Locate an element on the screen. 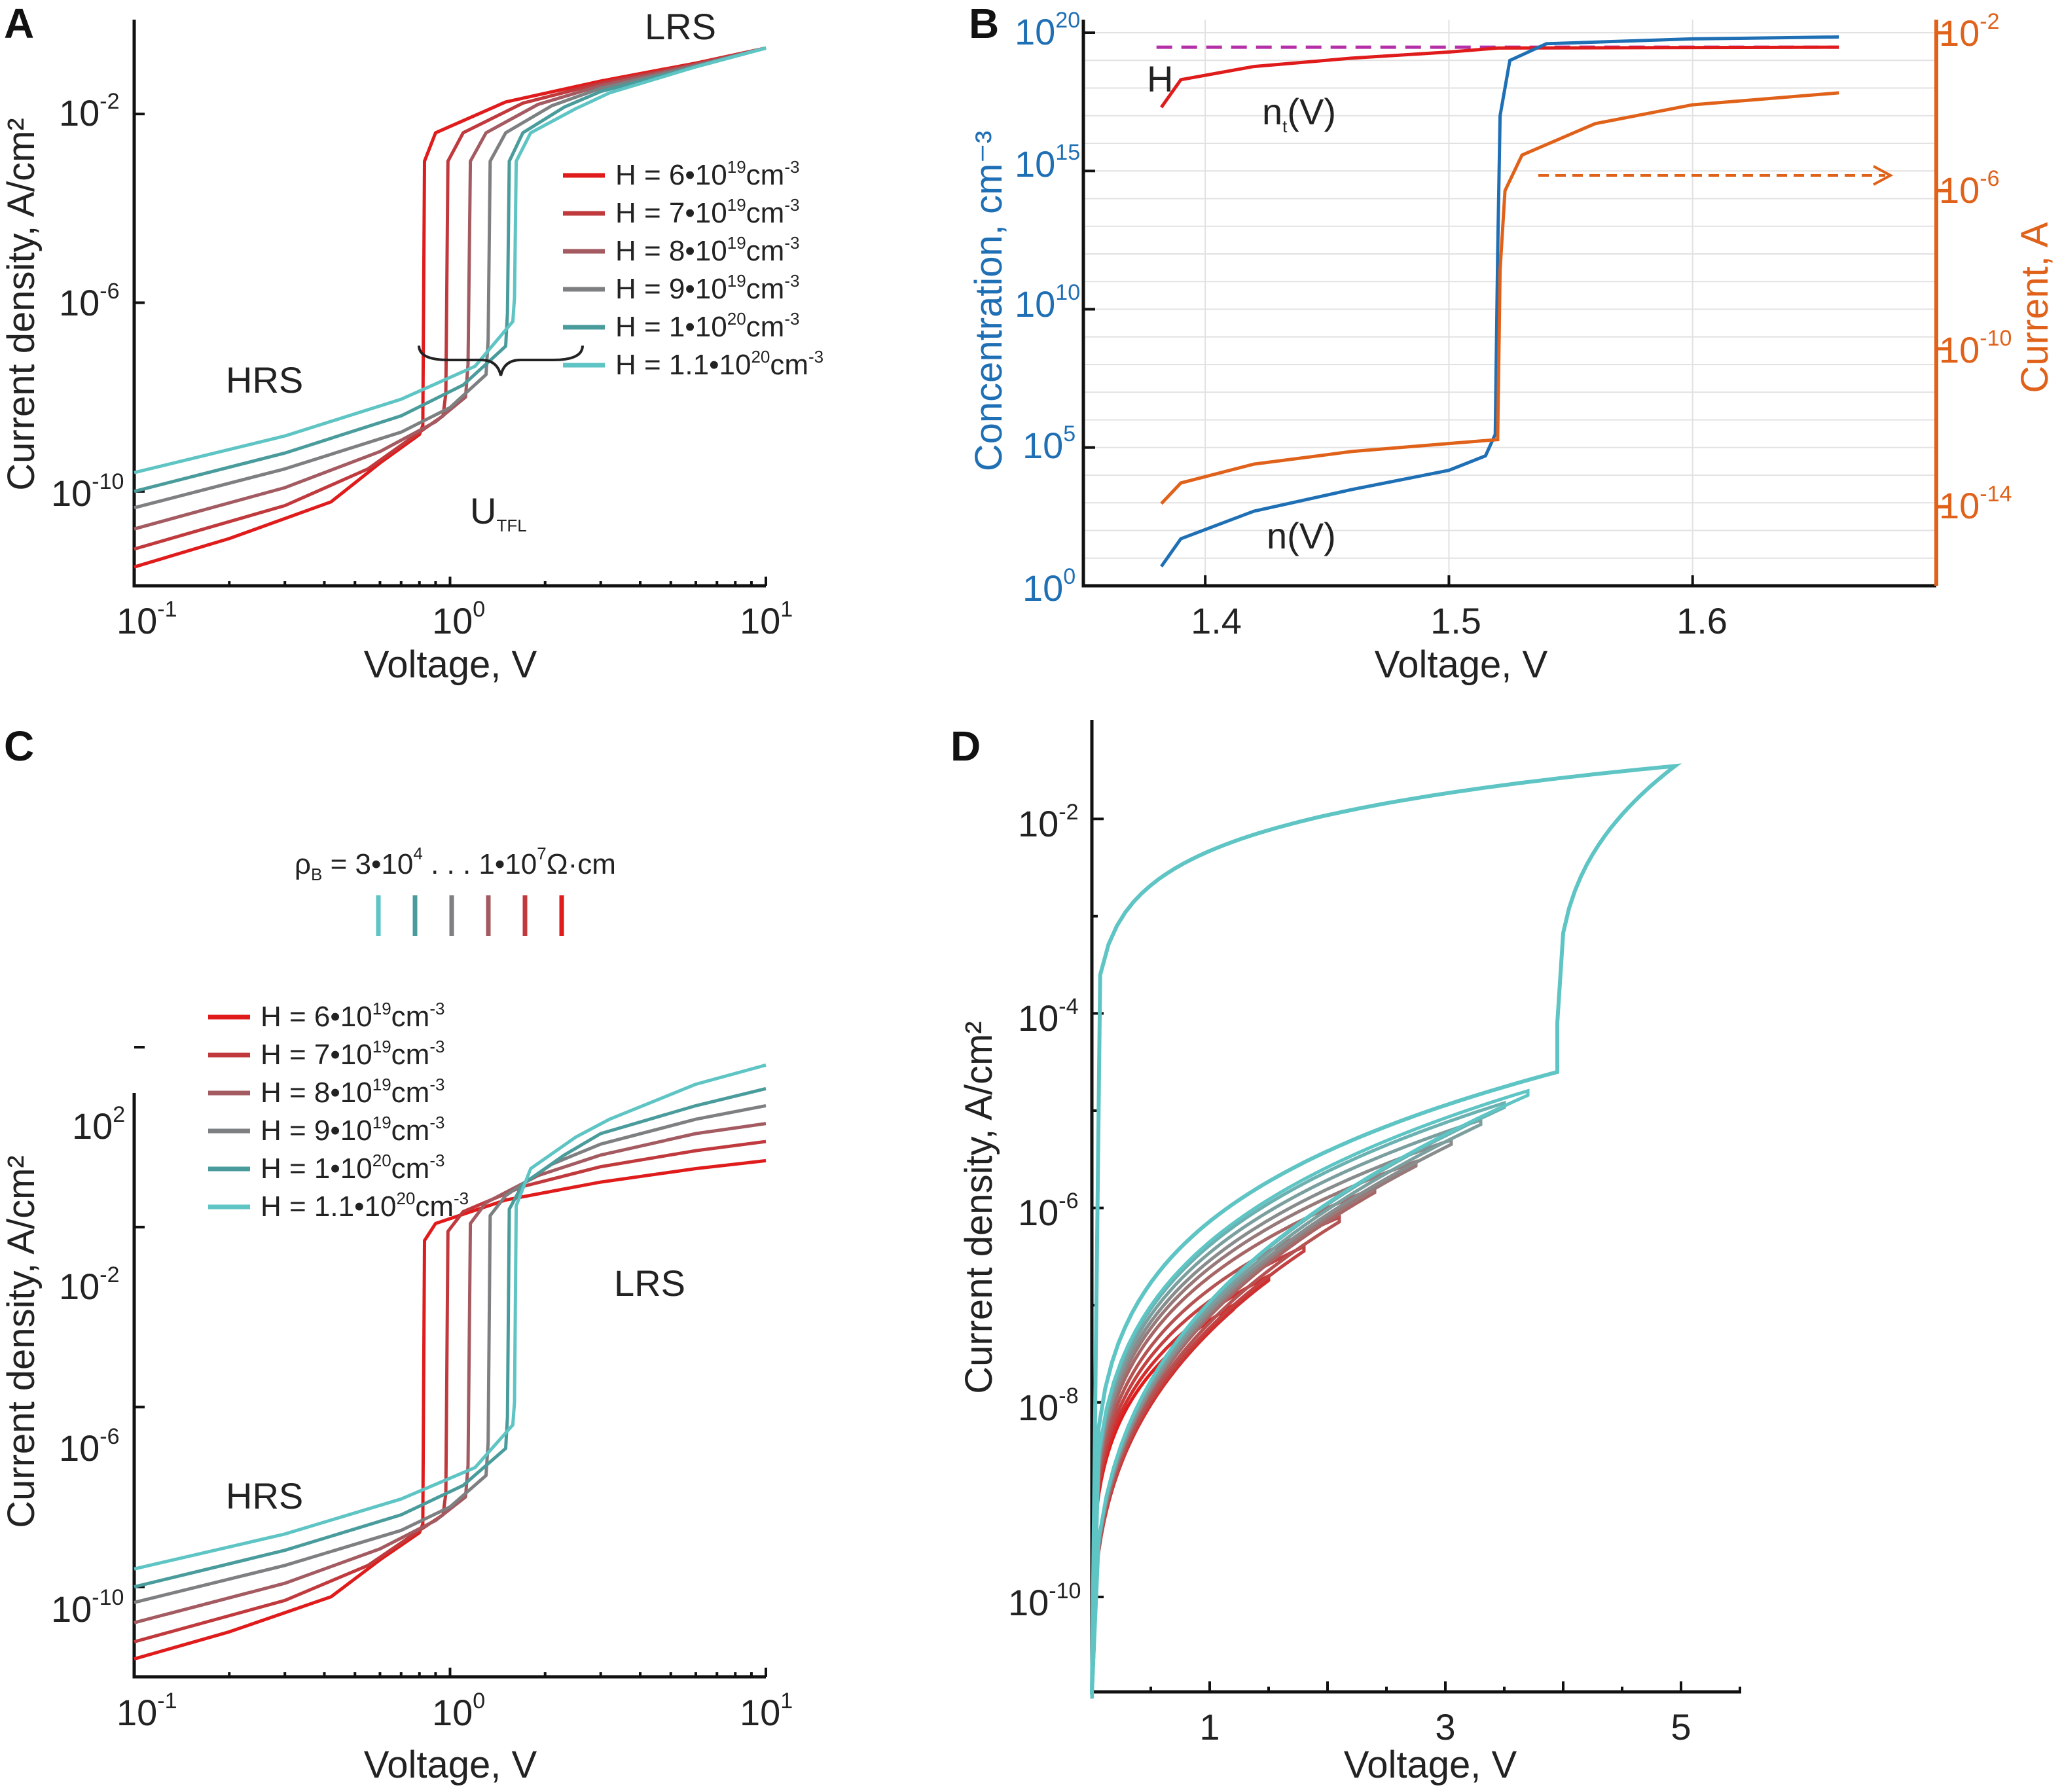 This screenshot has height=1792, width=2062. a-xtick-3: 10¹ is located at coordinates (767, 619).